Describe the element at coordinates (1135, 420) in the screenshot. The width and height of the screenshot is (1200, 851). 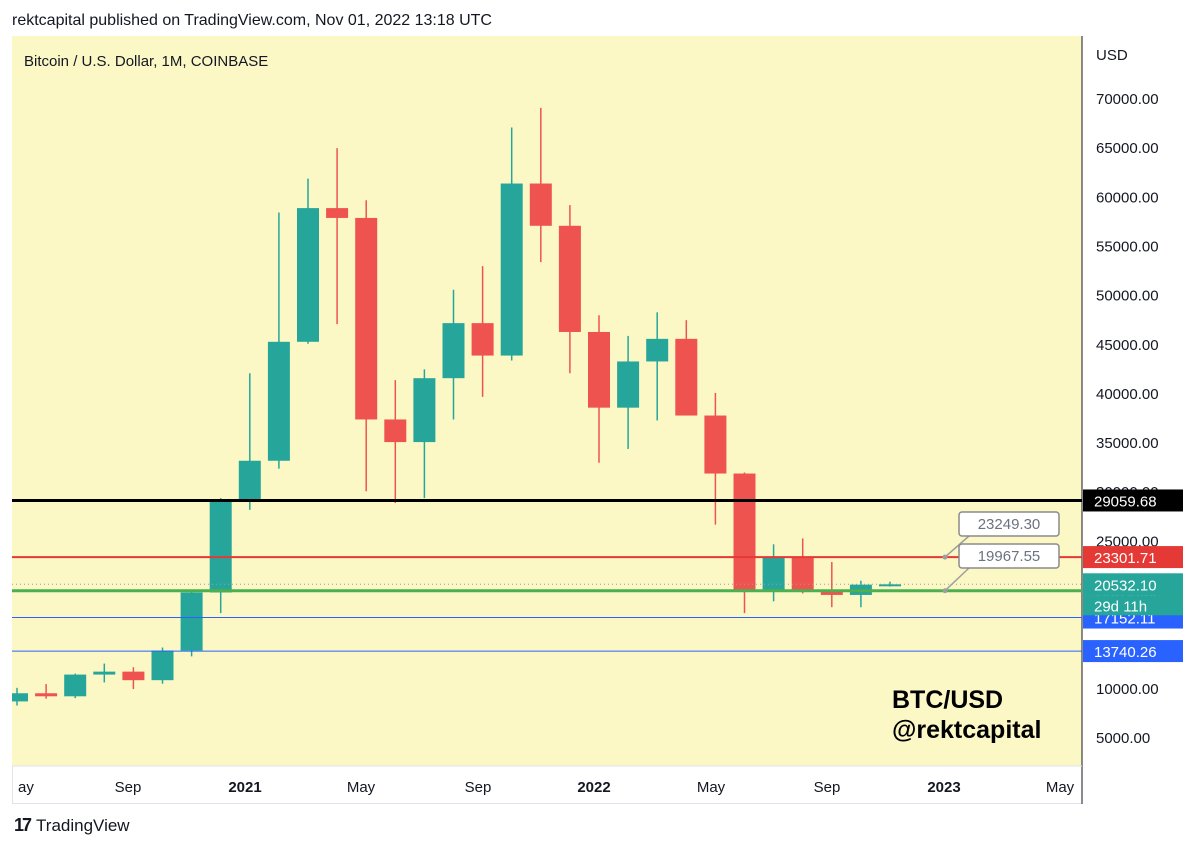
I see `price-axis-background` at that location.